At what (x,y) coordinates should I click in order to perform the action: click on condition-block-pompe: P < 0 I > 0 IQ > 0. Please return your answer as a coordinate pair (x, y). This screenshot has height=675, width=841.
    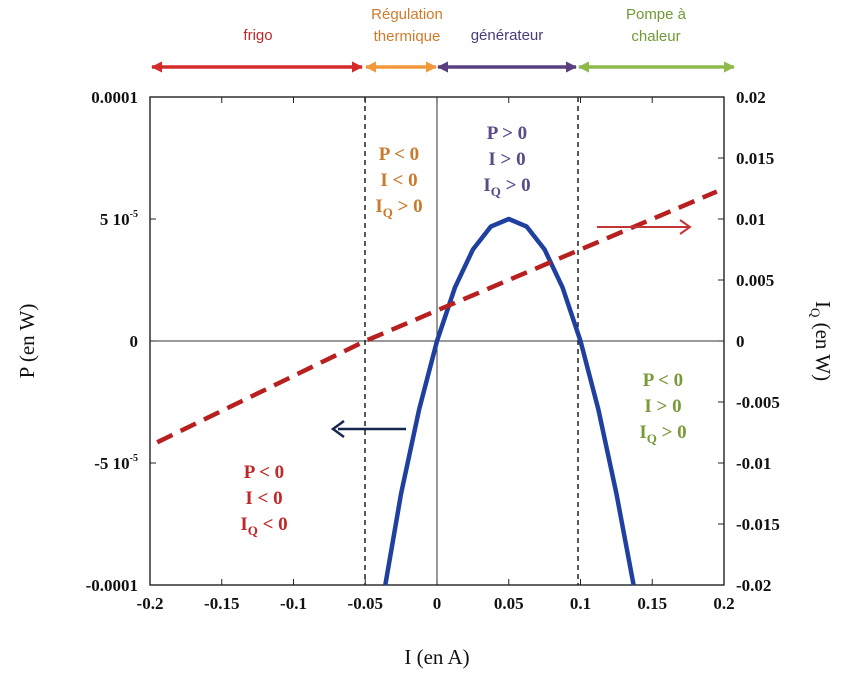
    Looking at the image, I should click on (662, 408).